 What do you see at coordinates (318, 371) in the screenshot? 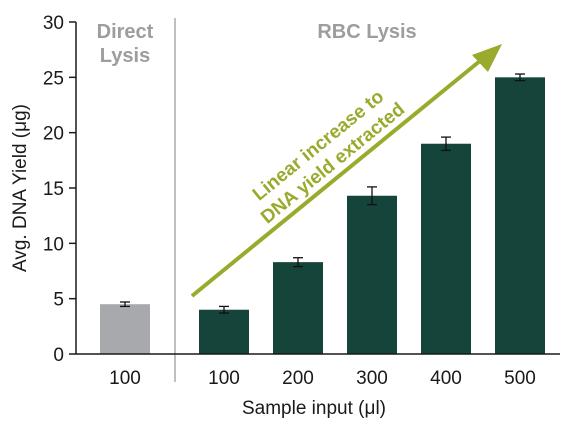
I see `x-axis: 100 100 200 300 400 500` at bounding box center [318, 371].